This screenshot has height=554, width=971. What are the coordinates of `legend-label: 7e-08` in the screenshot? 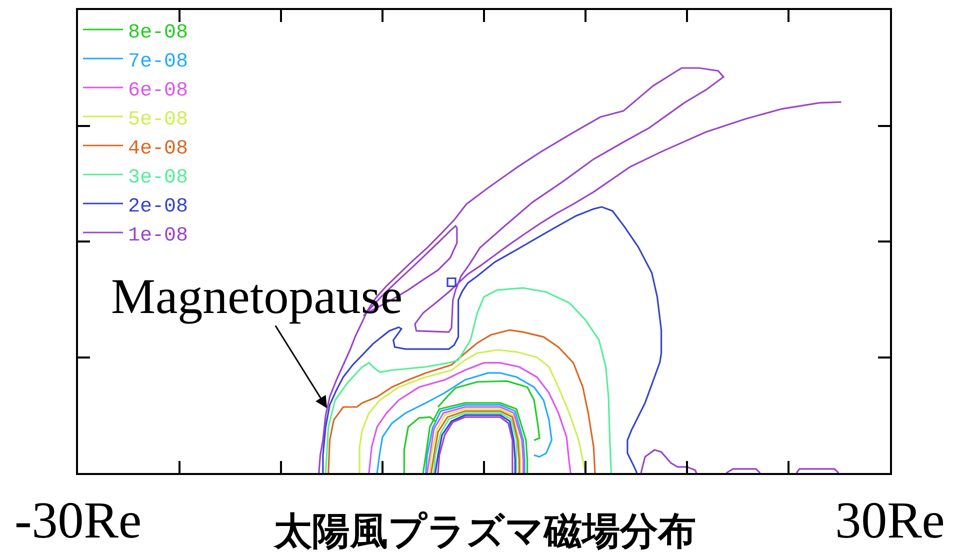 It's located at (158, 62).